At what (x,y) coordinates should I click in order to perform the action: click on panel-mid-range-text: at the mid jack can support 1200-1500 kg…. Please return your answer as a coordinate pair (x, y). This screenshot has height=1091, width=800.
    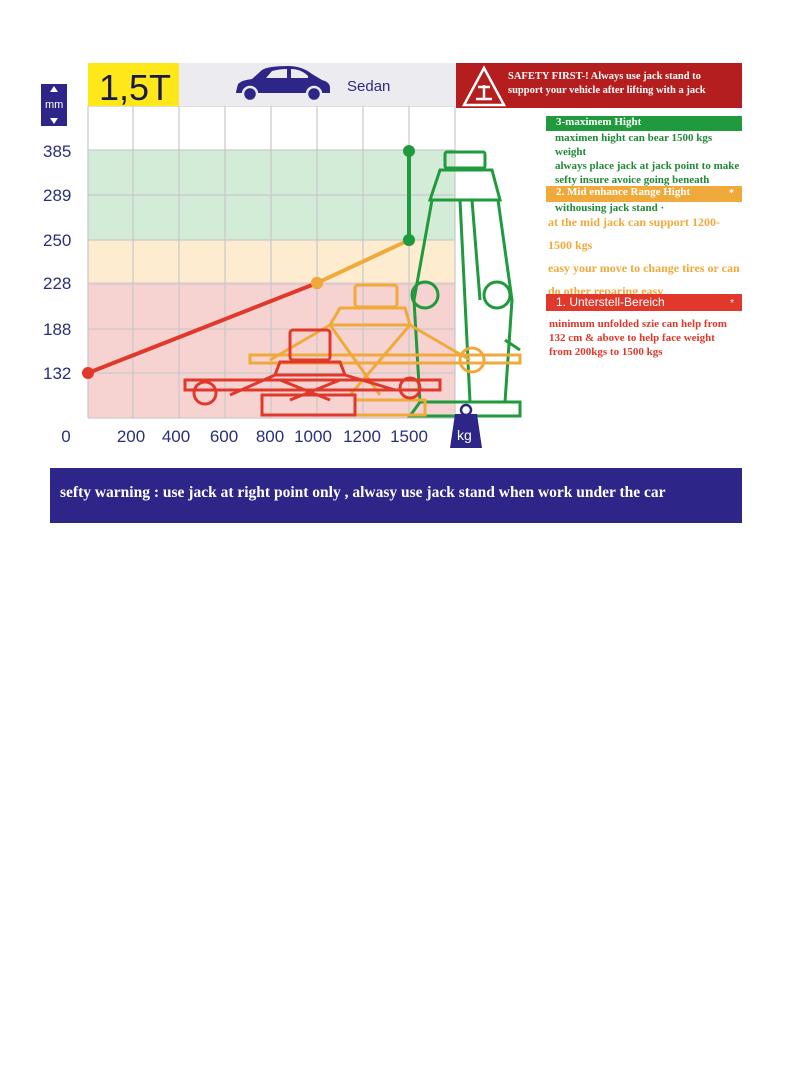
    Looking at the image, I should click on (645, 257).